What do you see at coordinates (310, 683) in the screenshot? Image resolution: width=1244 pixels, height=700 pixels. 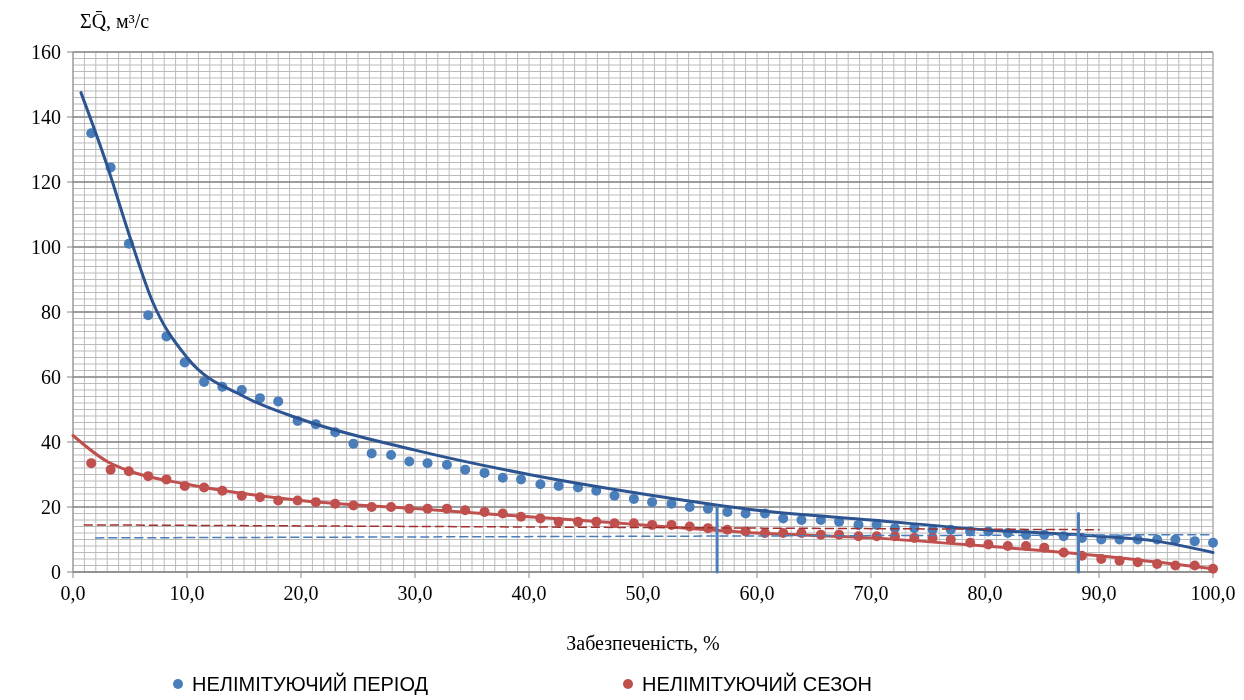 I see `legend-label: НЕЛІМІТУЮЧИЙ ПЕРІОД` at bounding box center [310, 683].